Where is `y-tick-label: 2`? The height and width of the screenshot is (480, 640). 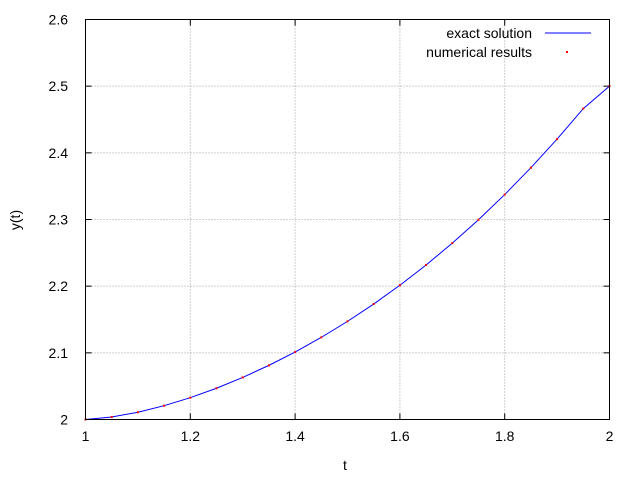
y-tick-label: 2 is located at coordinates (64, 420).